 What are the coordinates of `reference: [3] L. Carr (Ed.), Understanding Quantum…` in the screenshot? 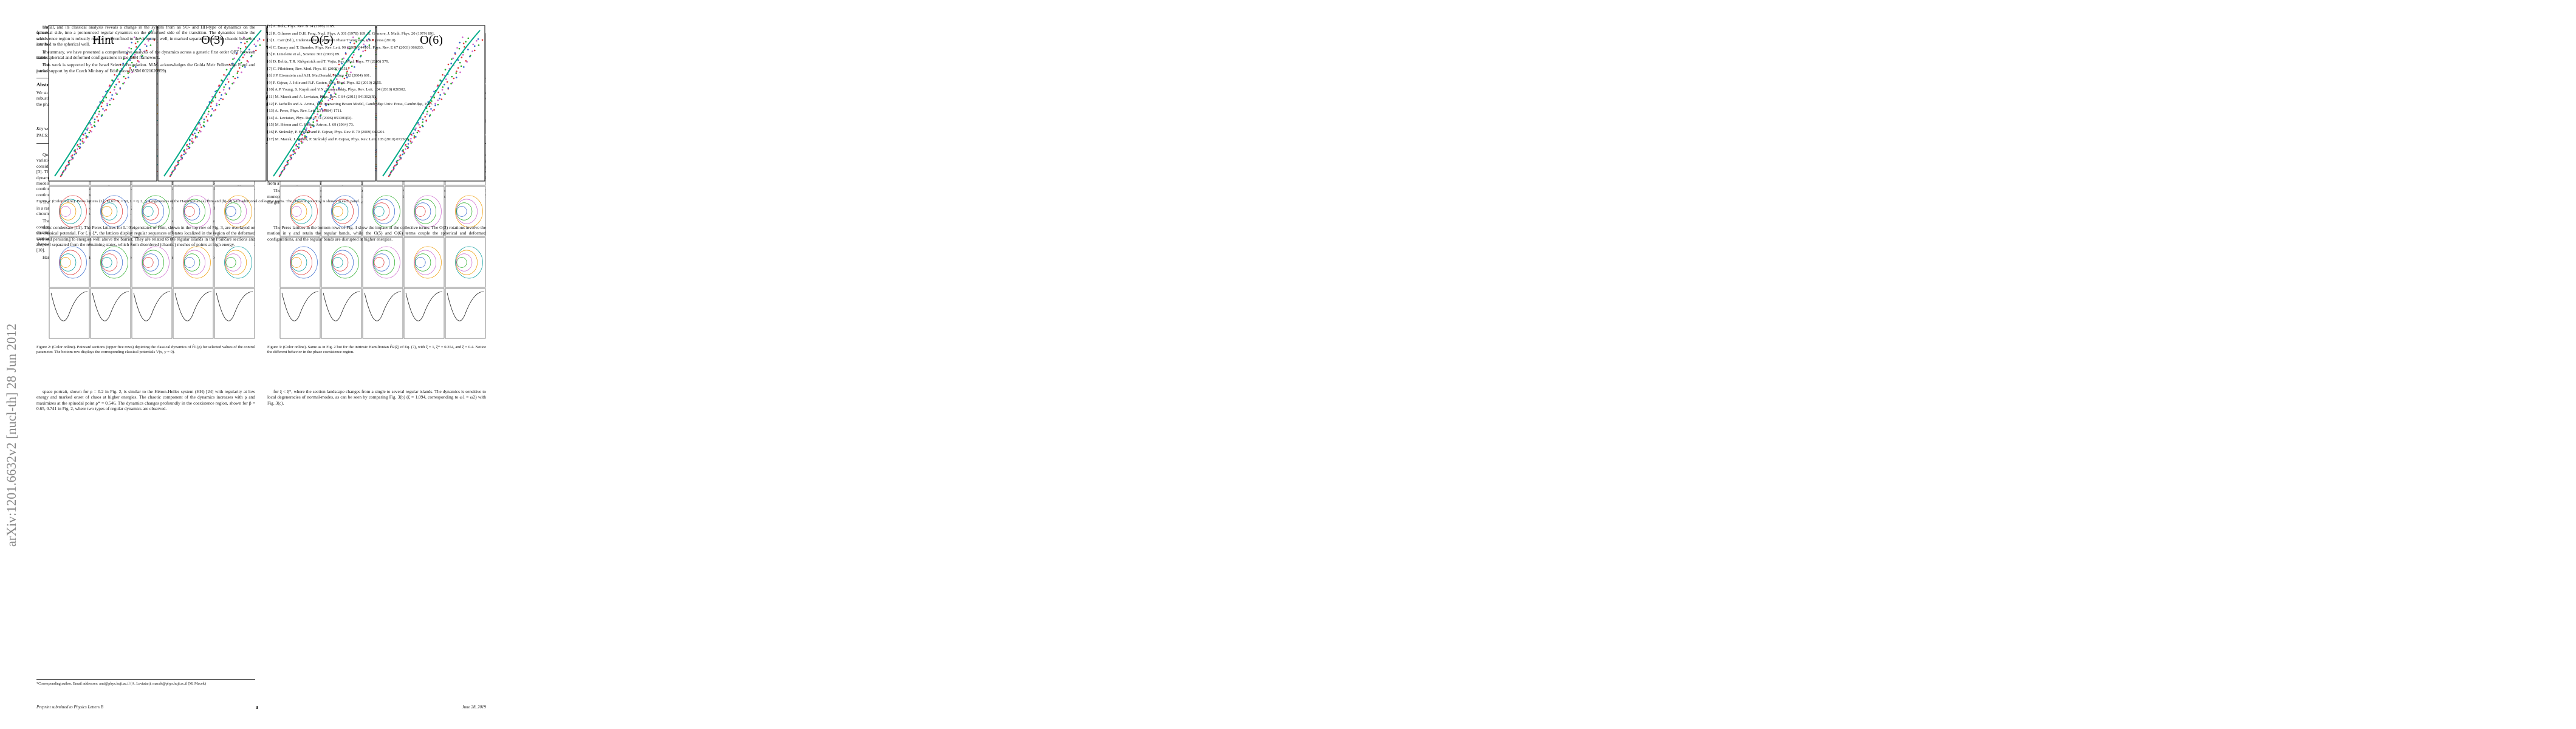 It's located at (332, 41).